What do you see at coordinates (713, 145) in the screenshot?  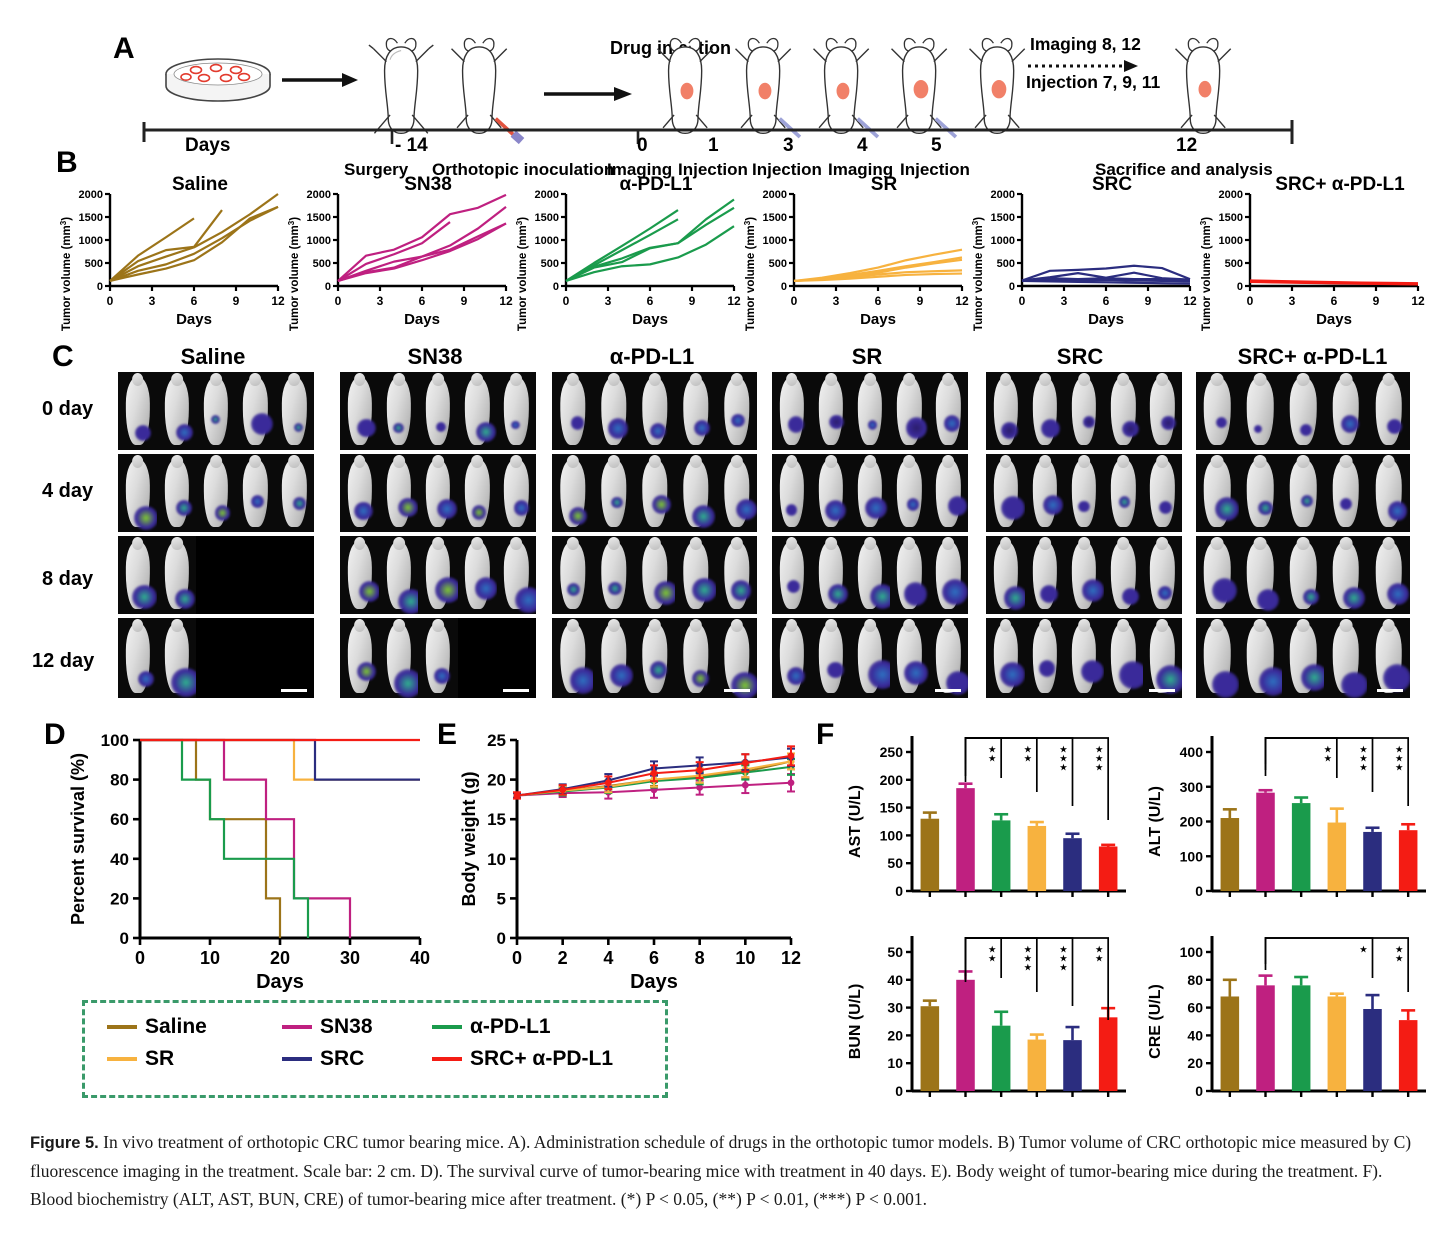 I see `panel-a-tick-1-day: 1` at bounding box center [713, 145].